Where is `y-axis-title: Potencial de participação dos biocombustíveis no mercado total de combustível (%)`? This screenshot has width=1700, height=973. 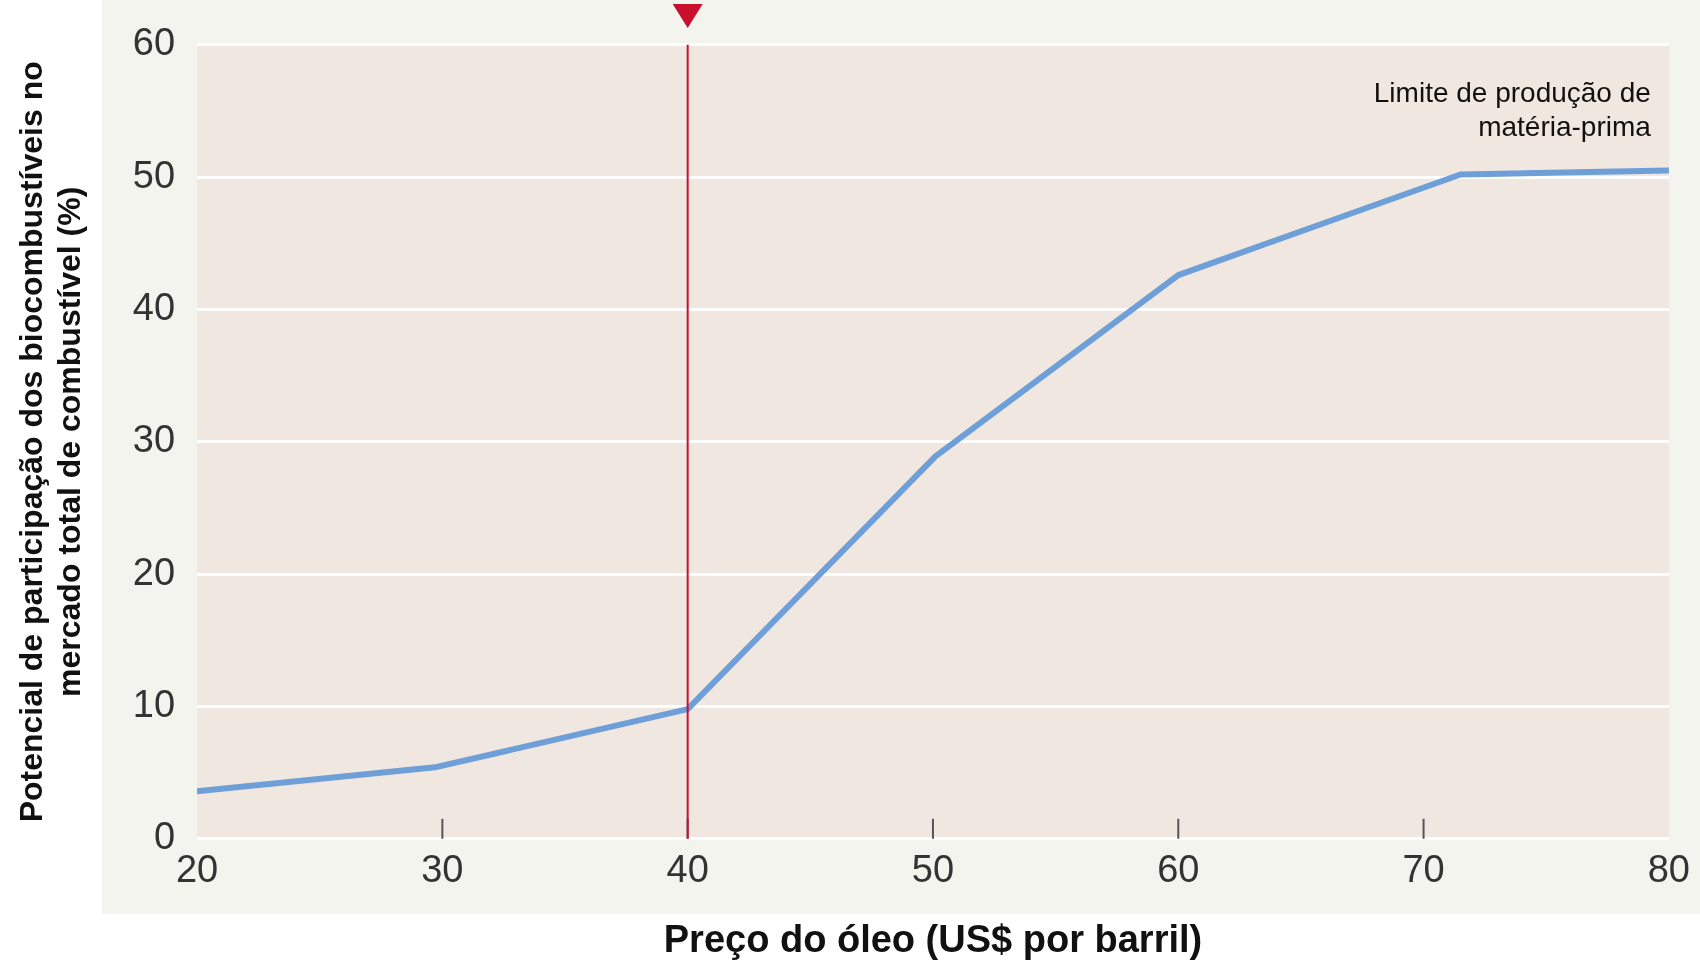 y-axis-title: Potencial de participação dos biocombustíveis no mercado total de combustível (%) is located at coordinates (50, 442).